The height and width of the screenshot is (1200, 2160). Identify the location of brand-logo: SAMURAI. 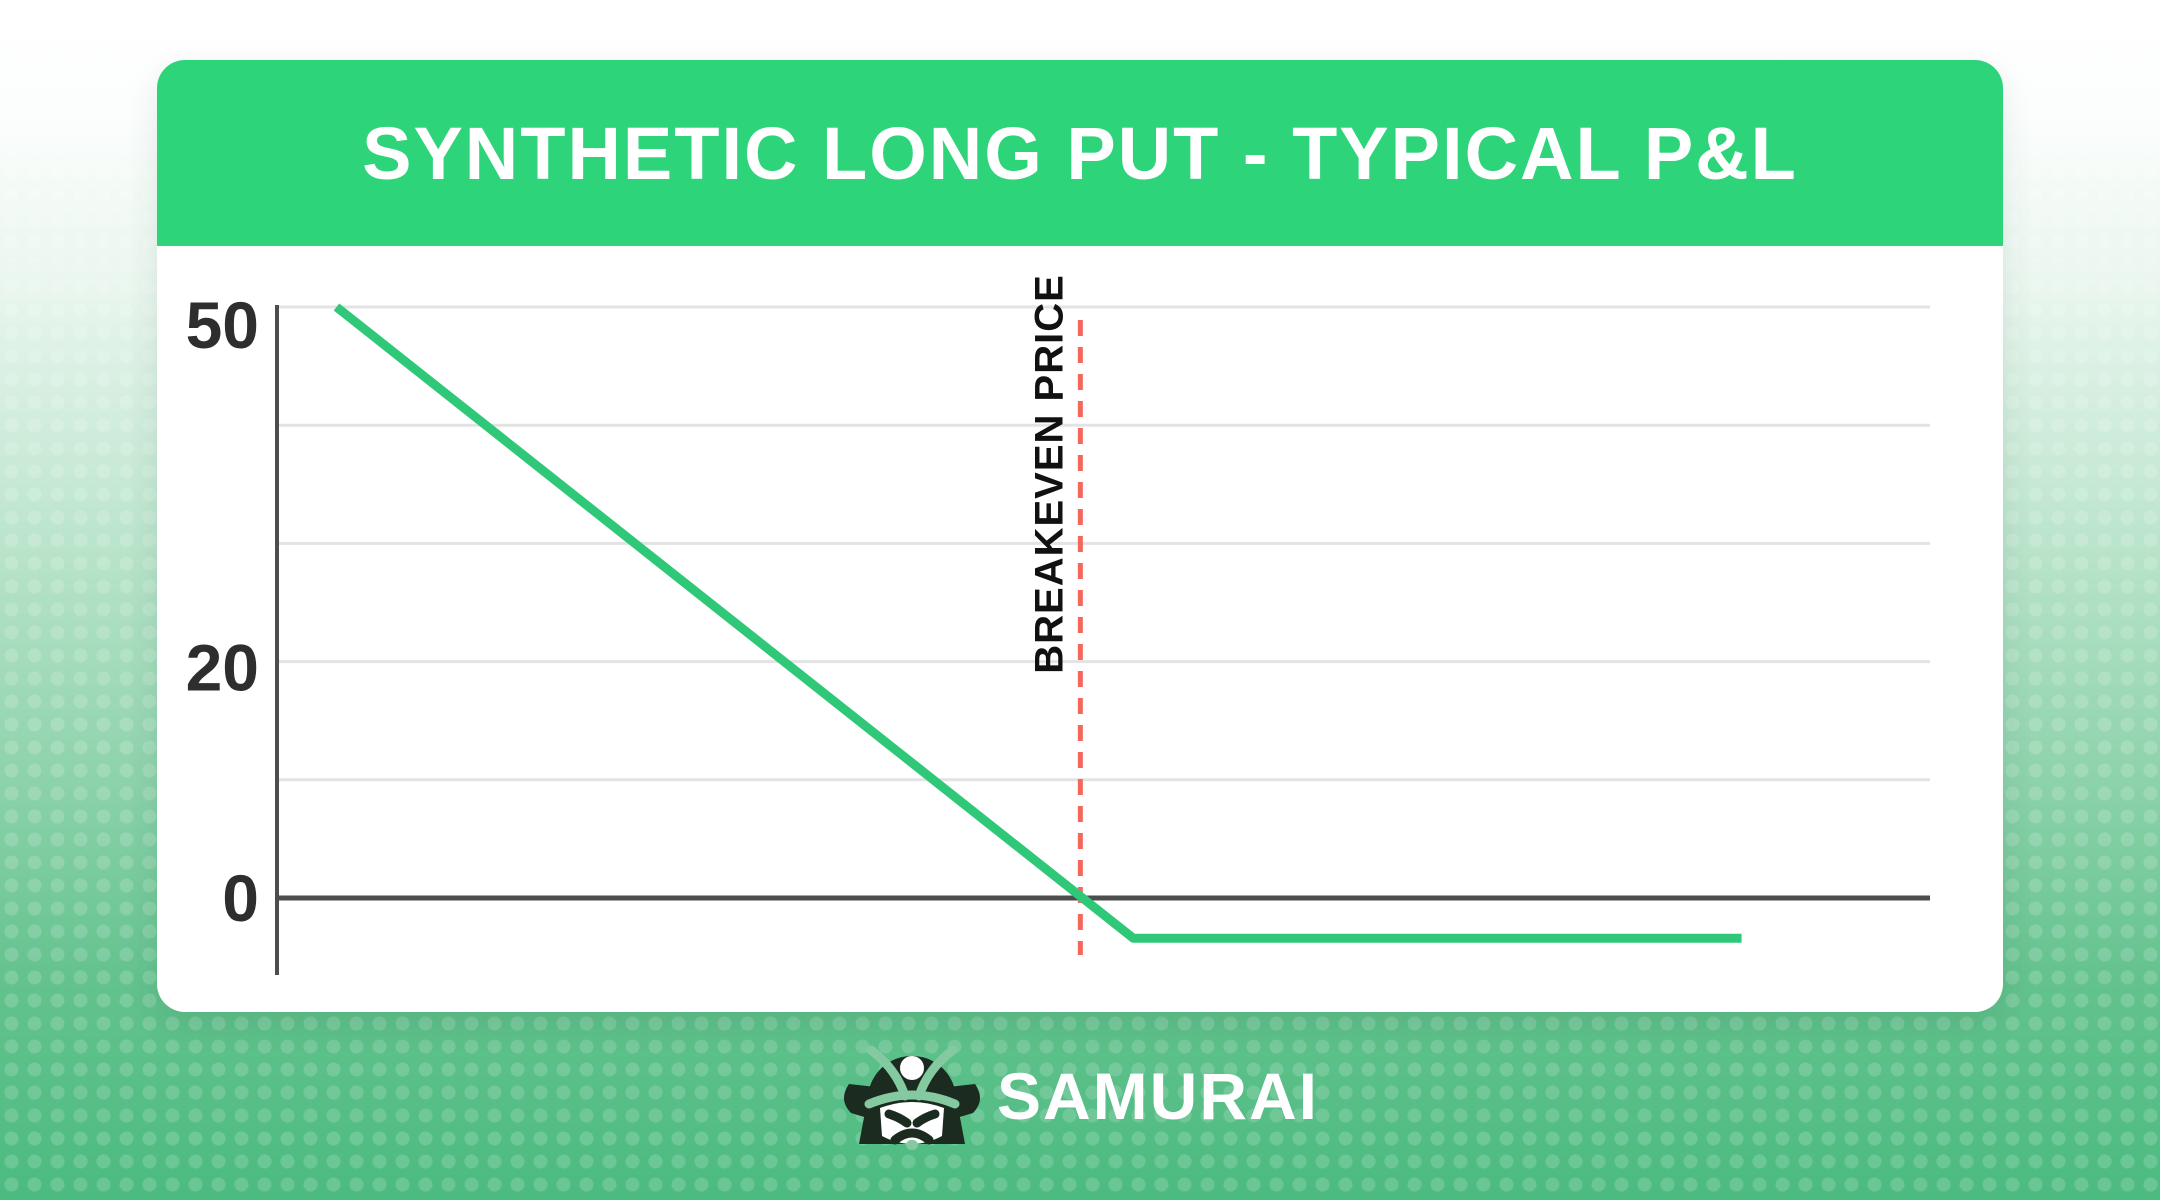
(1080, 1096).